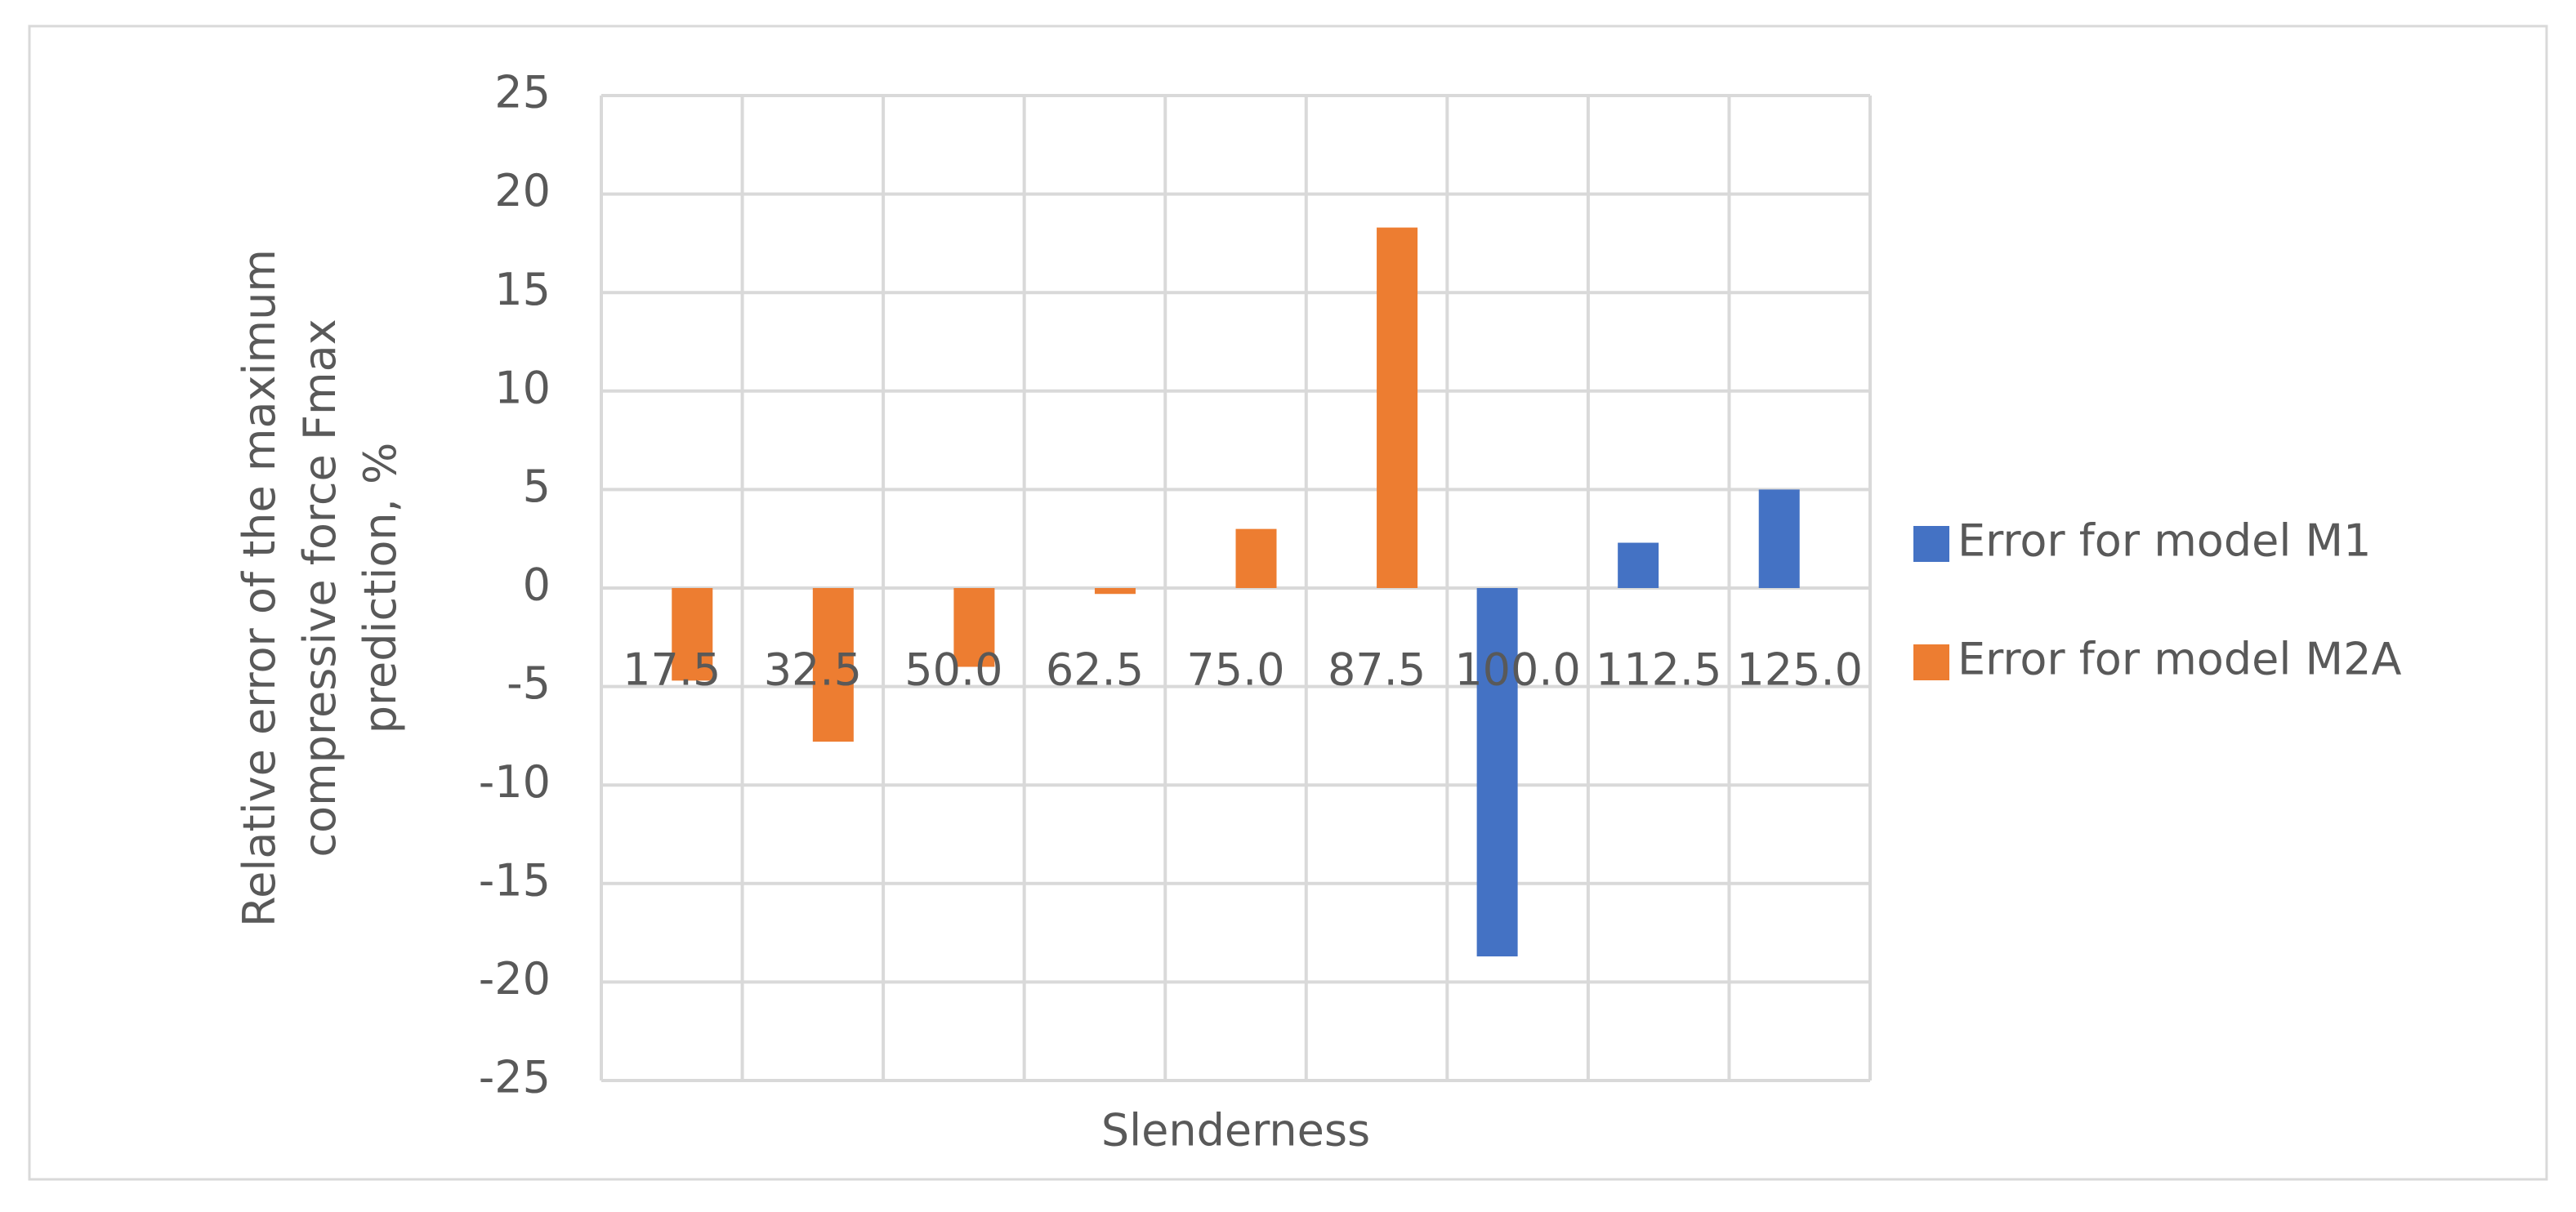  Describe the element at coordinates (1236, 1131) in the screenshot. I see `x-axis-title: Slenderness` at that location.